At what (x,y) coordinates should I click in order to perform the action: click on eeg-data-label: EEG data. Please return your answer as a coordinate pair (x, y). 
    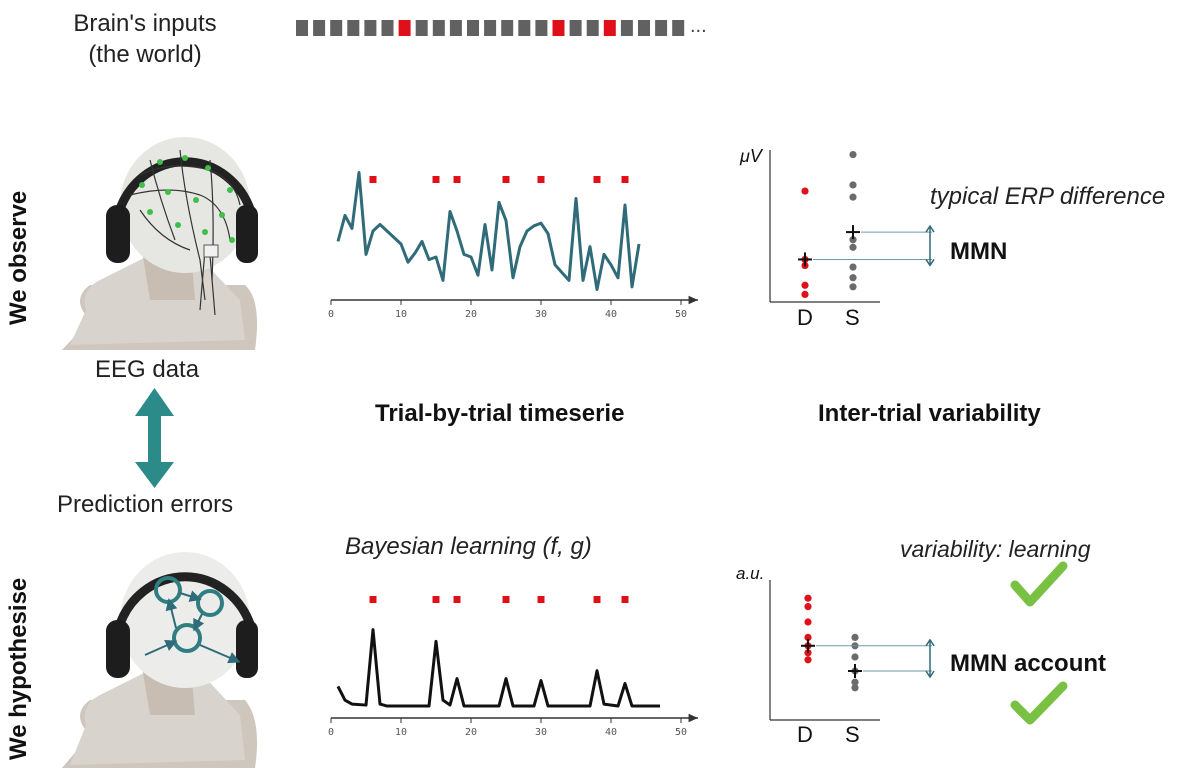
    Looking at the image, I should click on (147, 370).